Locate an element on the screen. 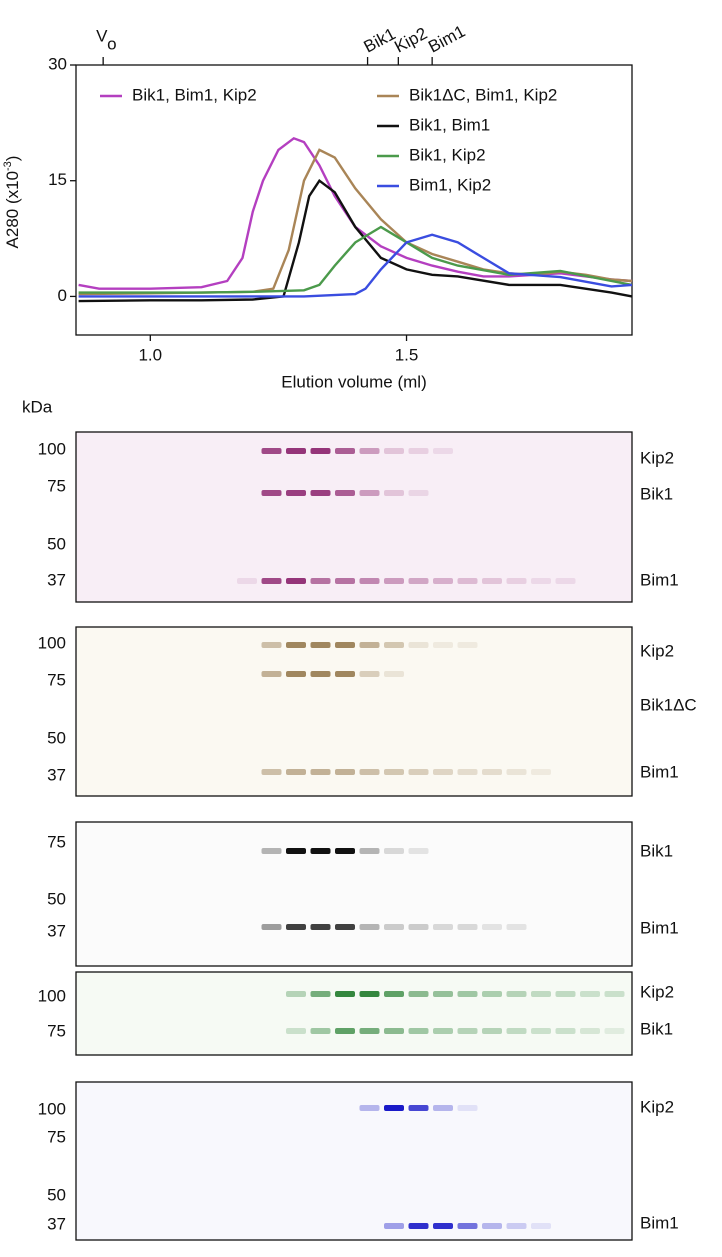 The width and height of the screenshot is (722, 1257). protein-label: Bik1 is located at coordinates (656, 850).